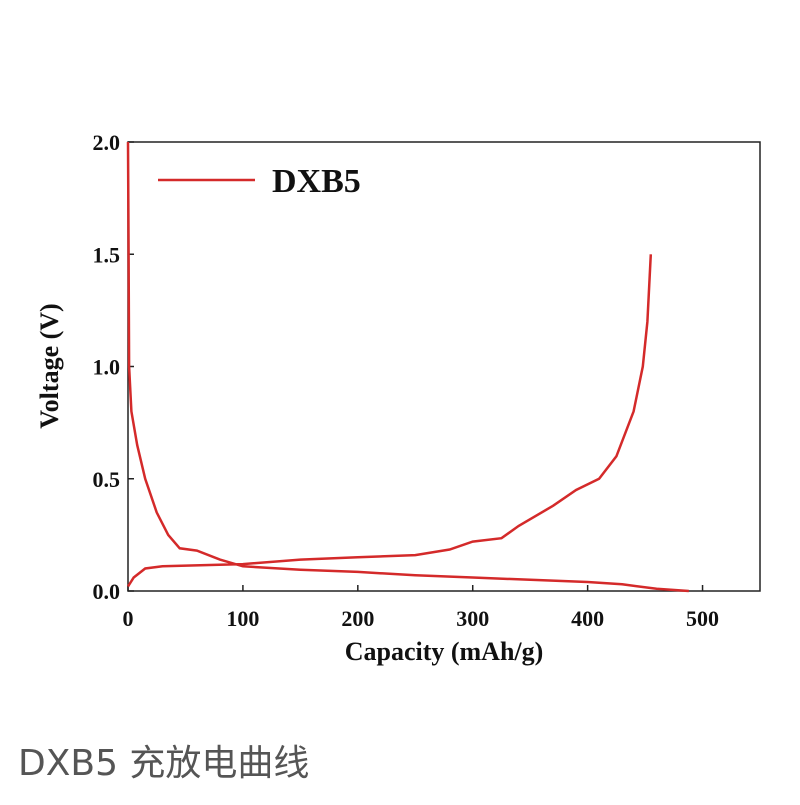 This screenshot has width=800, height=805. I want to click on x-tick-label: 500, so click(702, 618).